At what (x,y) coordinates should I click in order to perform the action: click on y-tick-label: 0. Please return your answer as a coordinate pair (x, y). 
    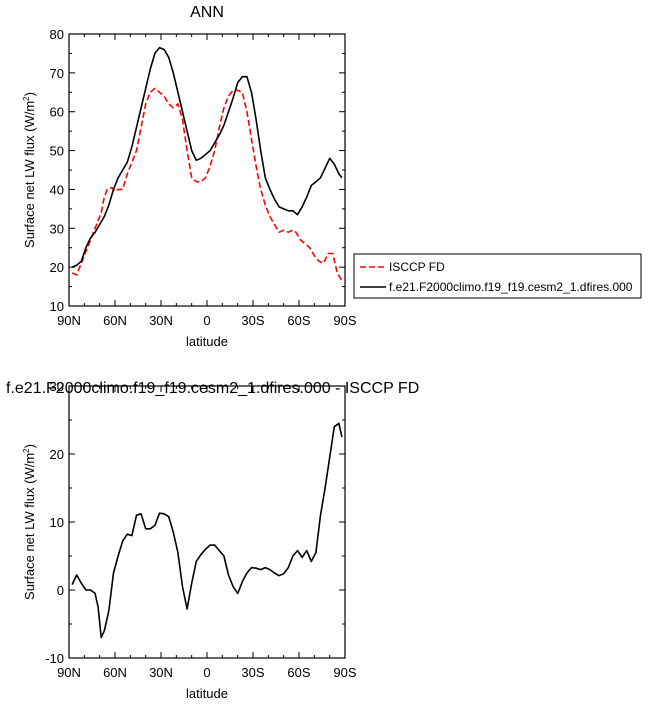
    Looking at the image, I should click on (60, 590).